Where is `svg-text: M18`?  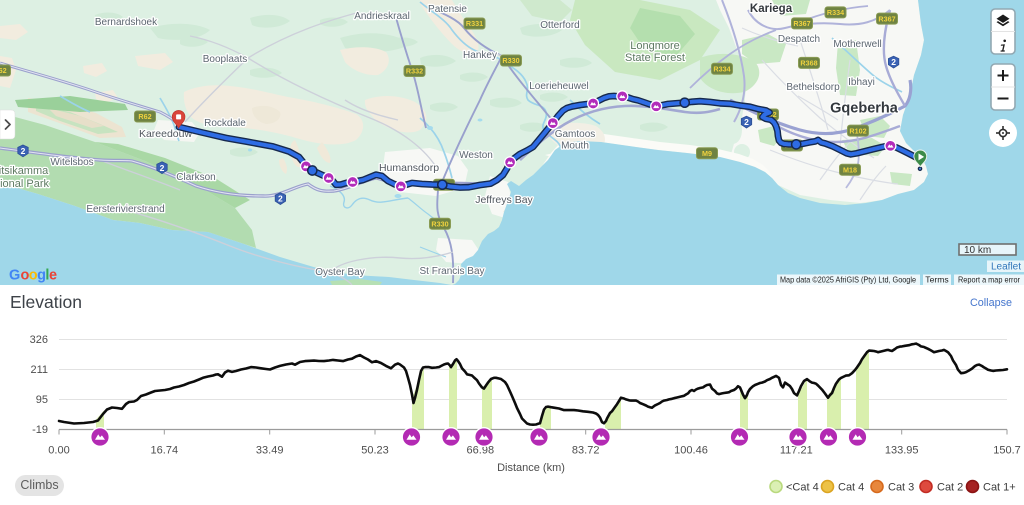 svg-text: M18 is located at coordinates (850, 170).